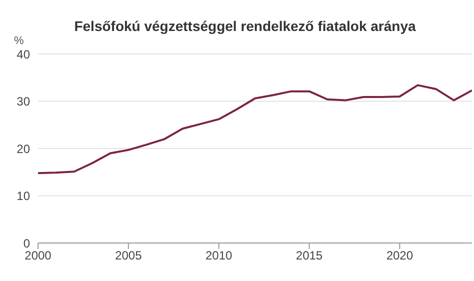 This screenshot has height=281, width=474. I want to click on chart-title: Felsőfokú végzettséggel rendelkező fiatalok aránya, so click(245, 26).